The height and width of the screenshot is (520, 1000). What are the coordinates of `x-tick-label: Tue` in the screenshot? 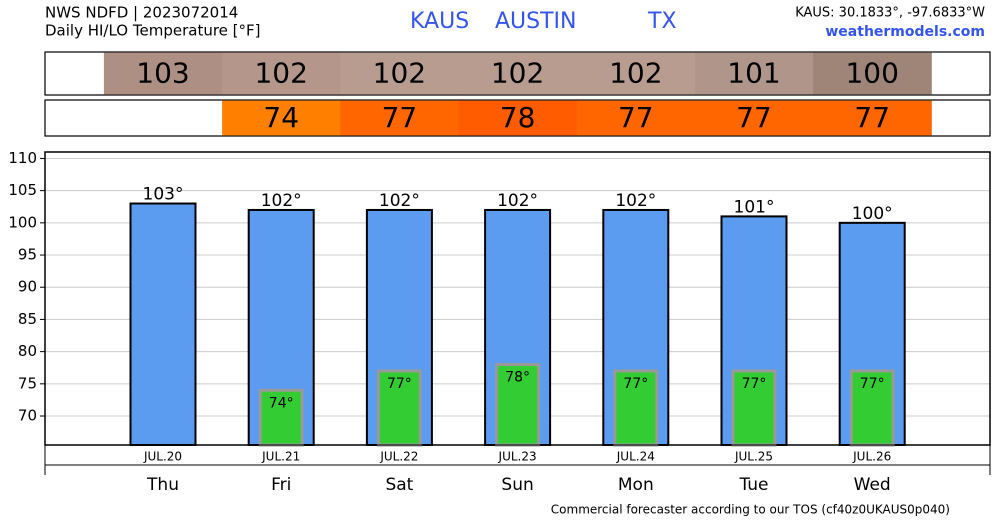 It's located at (753, 485).